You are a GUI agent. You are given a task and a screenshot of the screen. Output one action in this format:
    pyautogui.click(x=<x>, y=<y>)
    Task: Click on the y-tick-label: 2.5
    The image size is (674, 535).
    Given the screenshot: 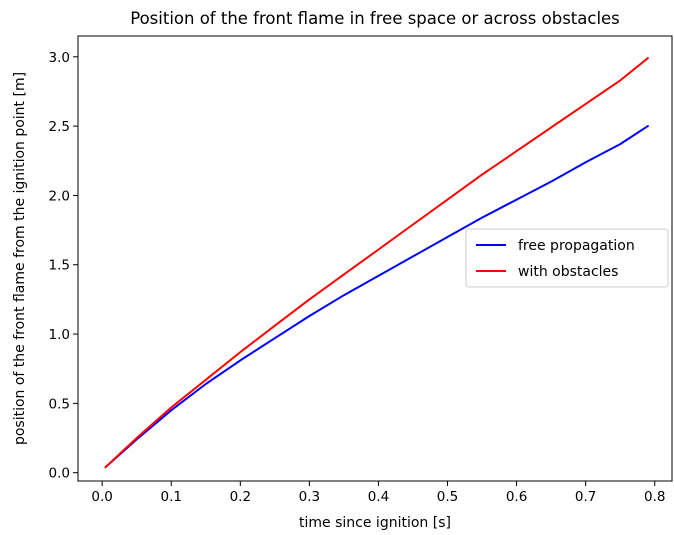 What is the action you would take?
    pyautogui.click(x=59, y=127)
    